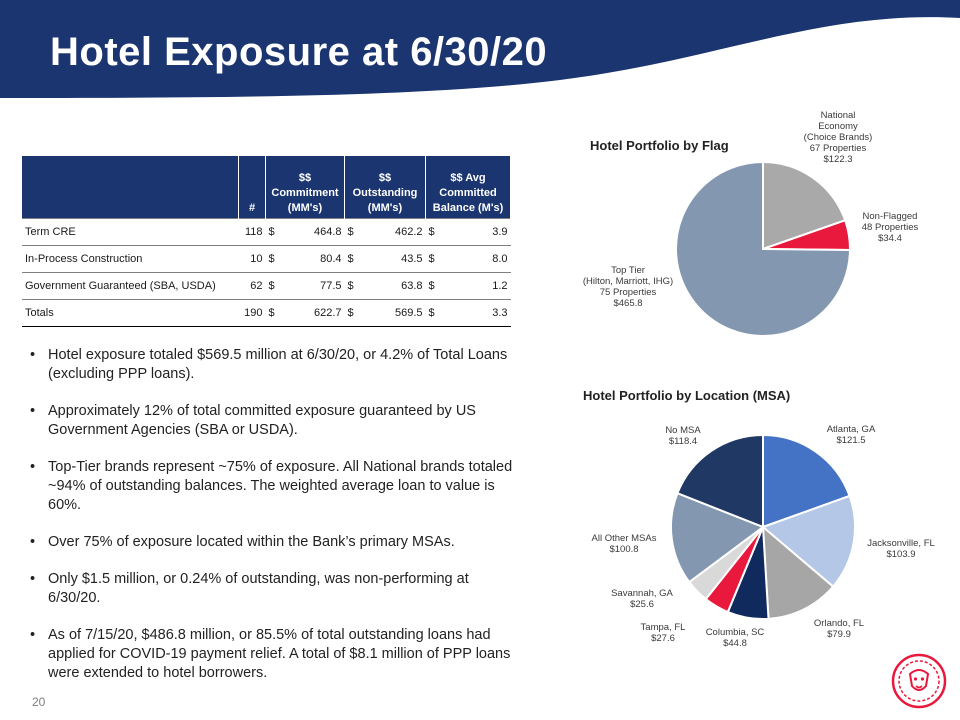 The height and width of the screenshot is (720, 960). What do you see at coordinates (851, 435) in the screenshot?
I see `pie-slice-label: Atlanta, GA $121.5` at bounding box center [851, 435].